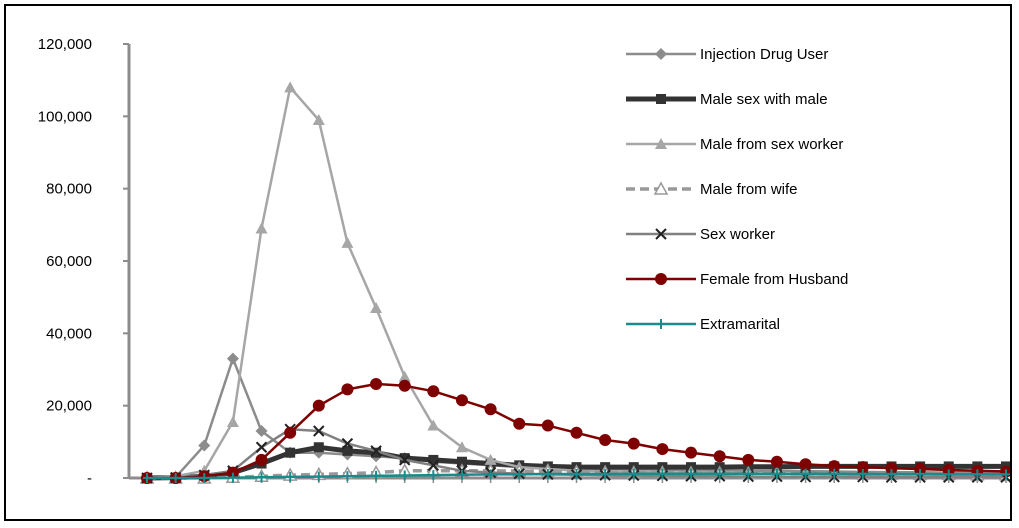  I want to click on legend-label: Female from Husband, so click(774, 279).